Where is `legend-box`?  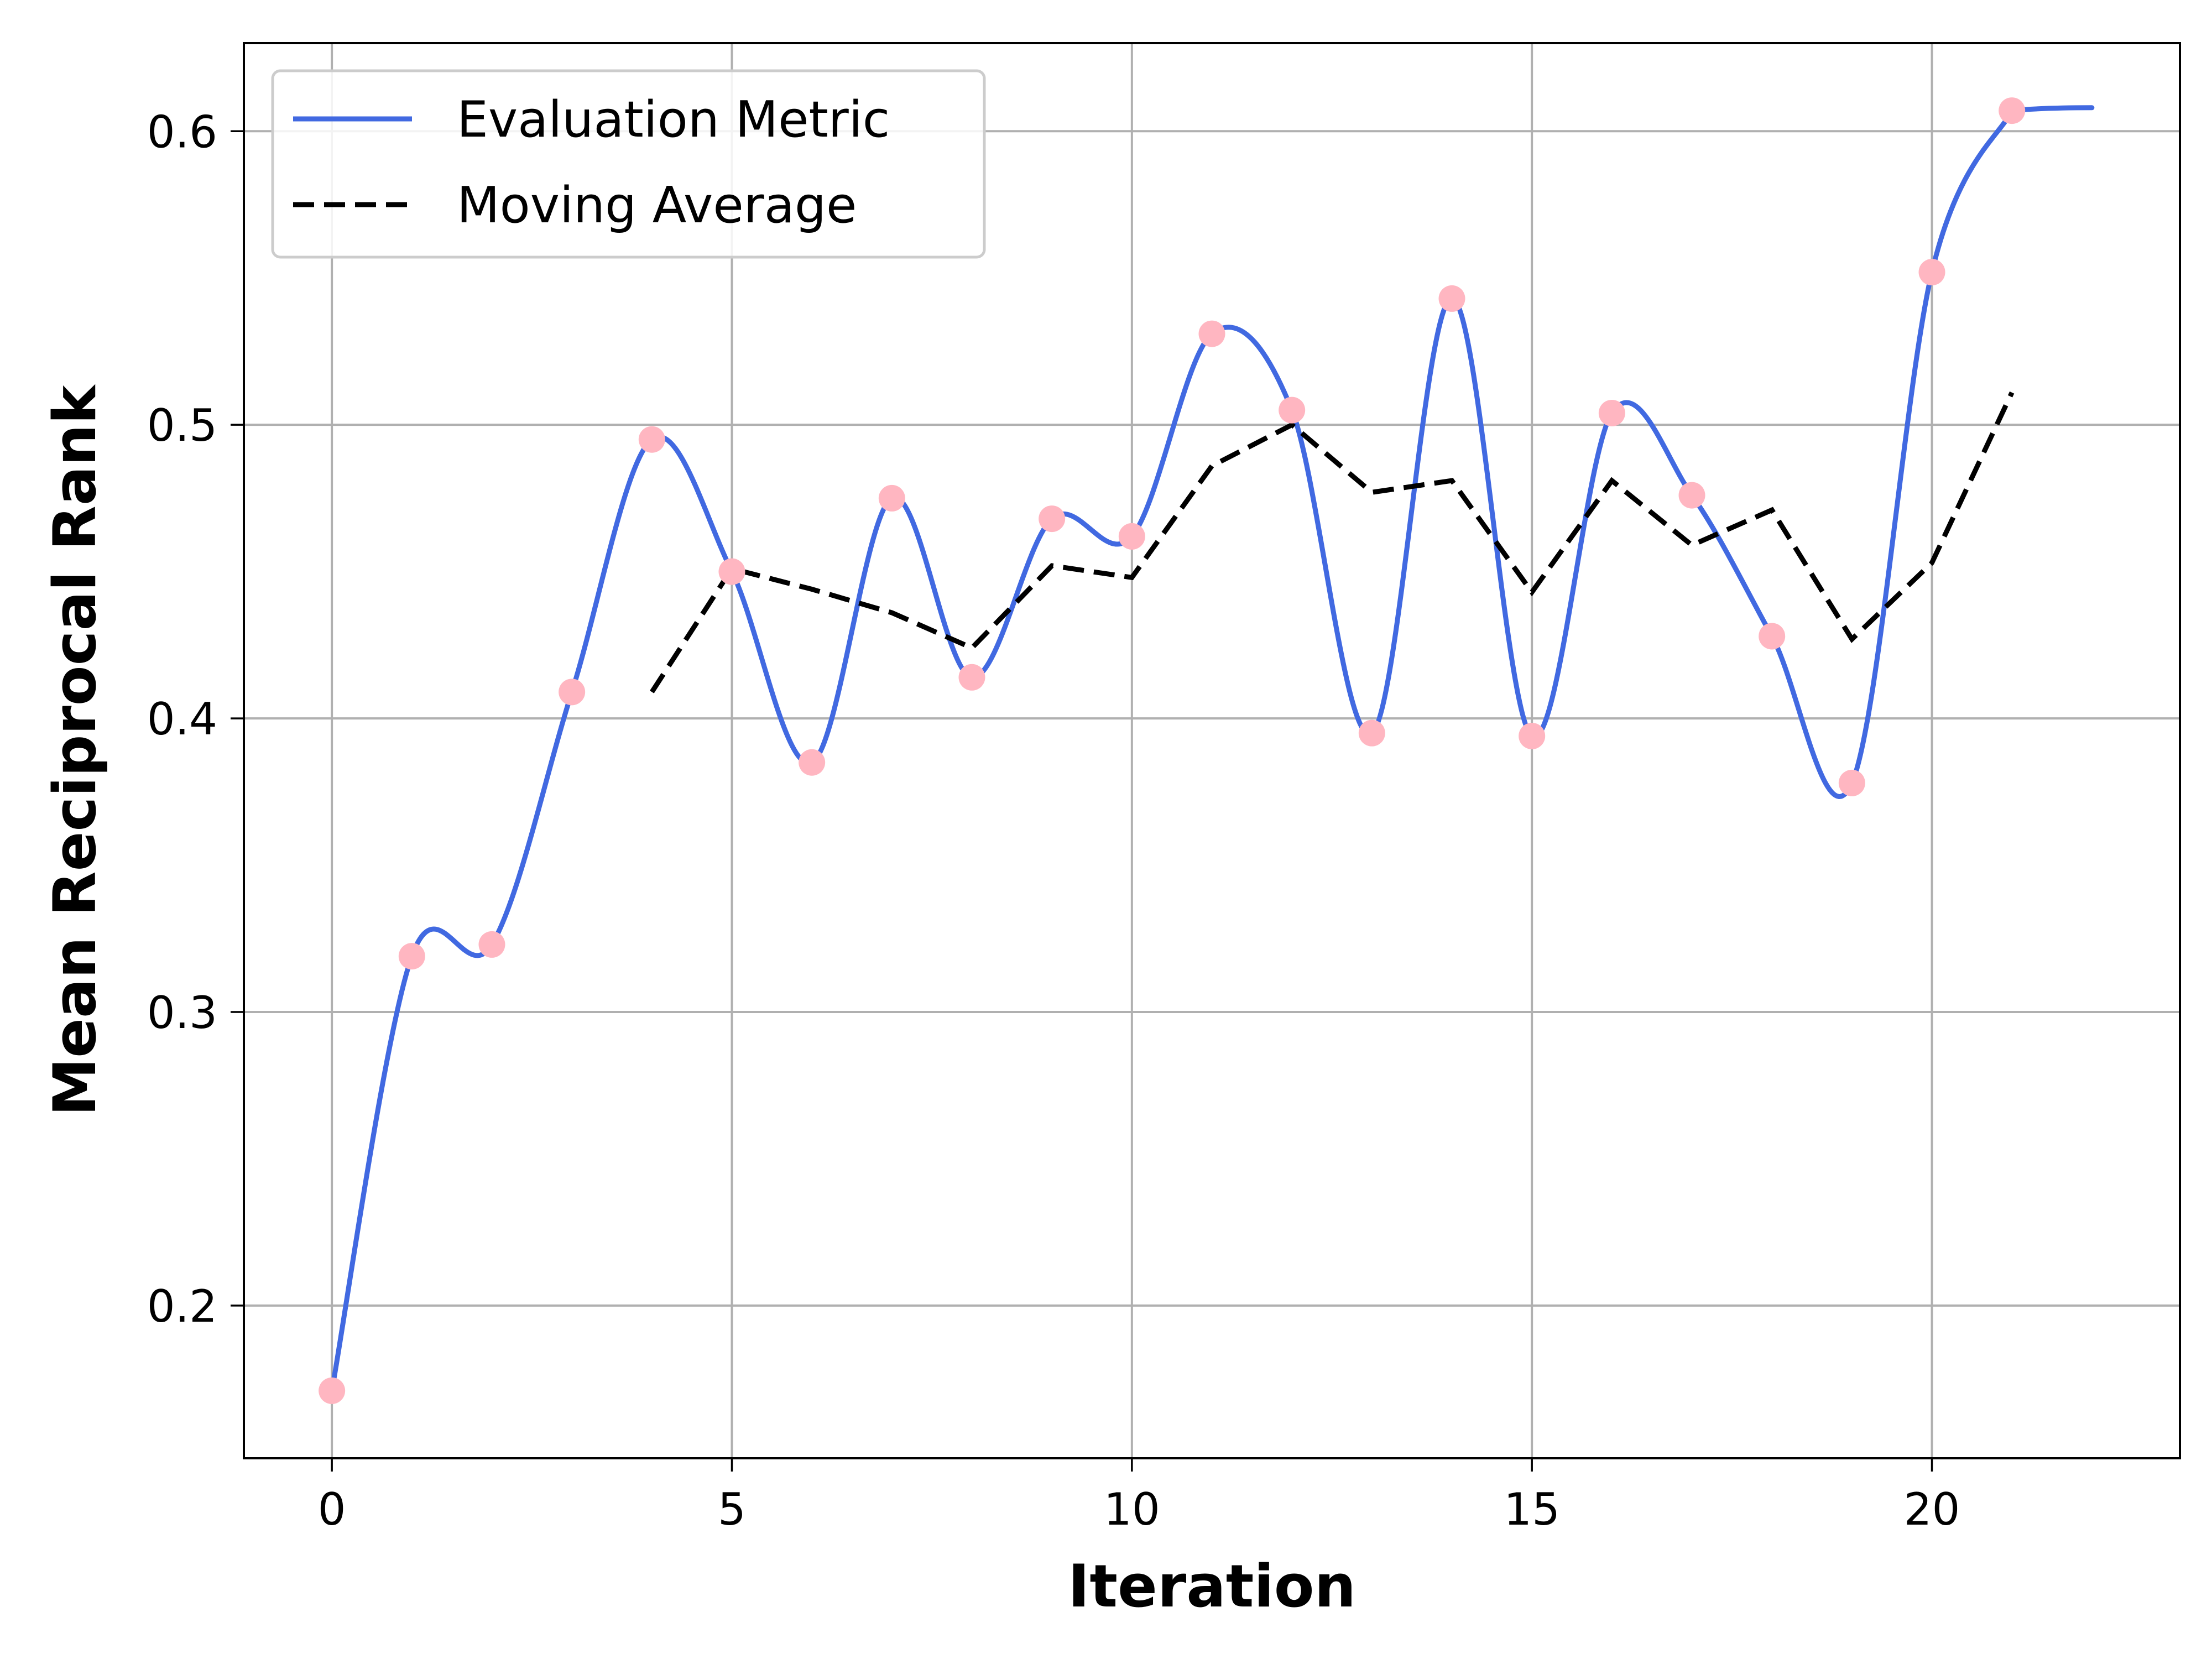 legend-box is located at coordinates (628, 164).